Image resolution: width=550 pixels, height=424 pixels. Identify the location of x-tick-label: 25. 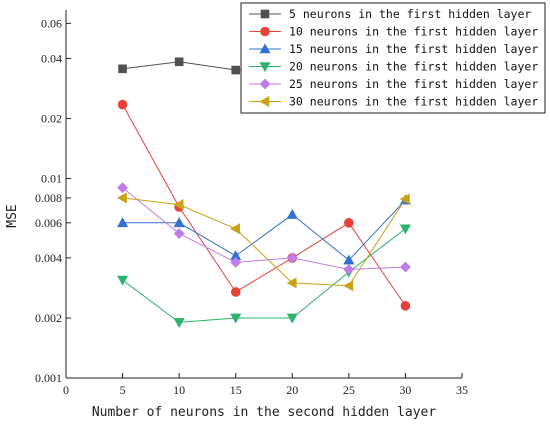
(349, 390).